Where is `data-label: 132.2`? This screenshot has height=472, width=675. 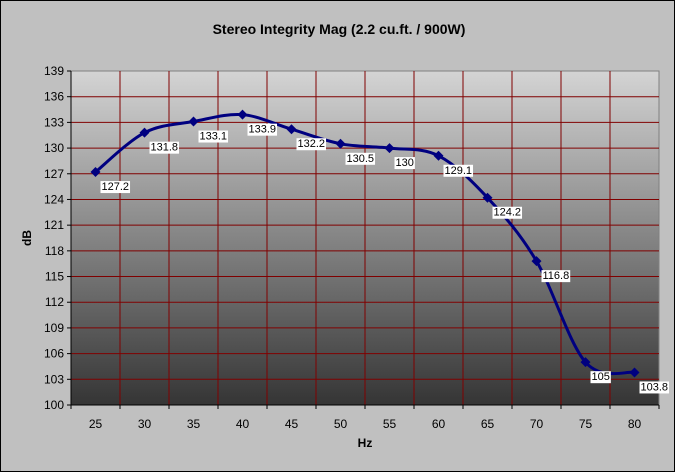 data-label: 132.2 is located at coordinates (311, 144).